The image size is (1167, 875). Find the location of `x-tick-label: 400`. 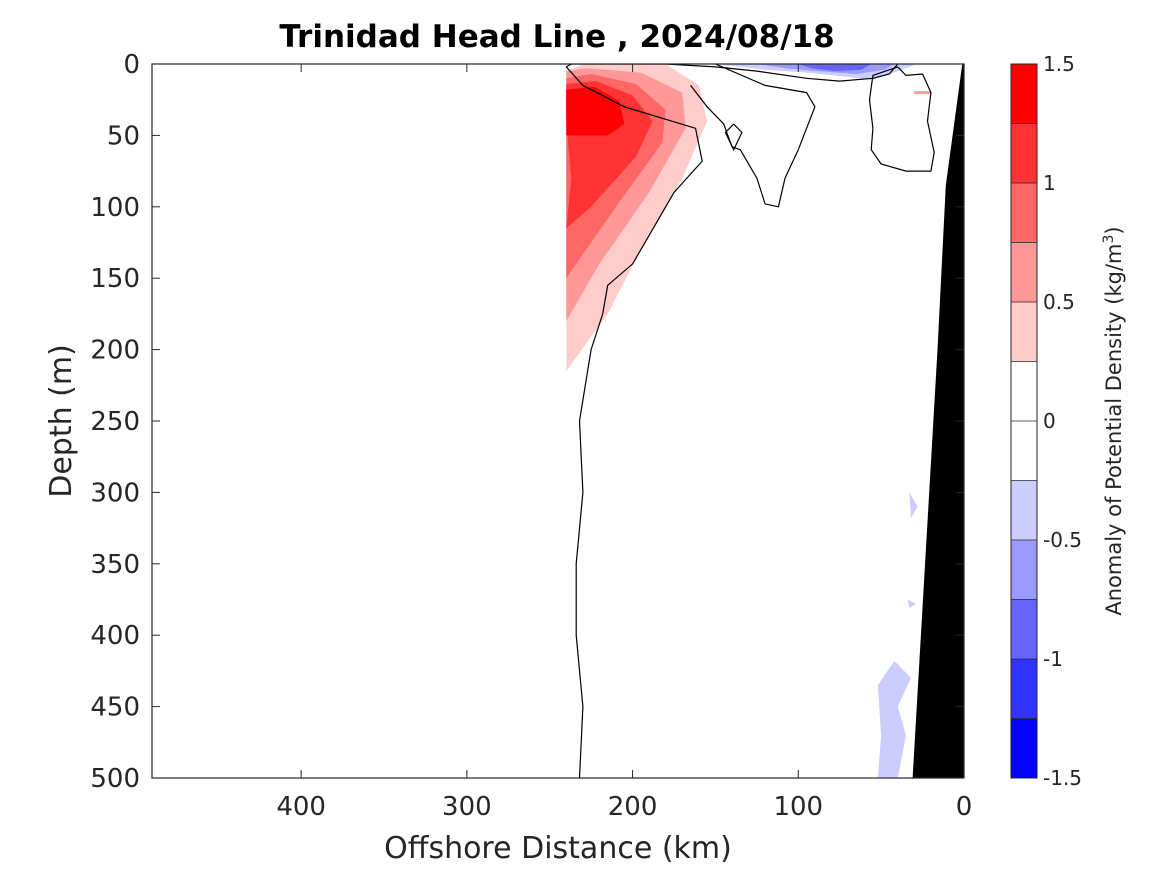

x-tick-label: 400 is located at coordinates (301, 807).